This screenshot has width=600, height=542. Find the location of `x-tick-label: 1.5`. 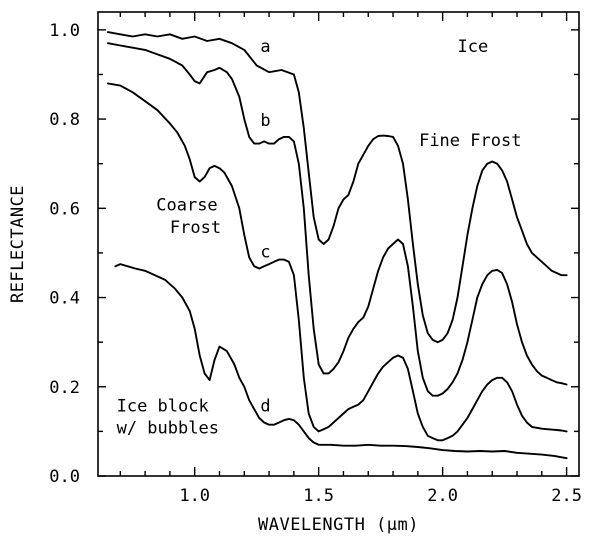

x-tick-label: 1.5 is located at coordinates (318, 496).